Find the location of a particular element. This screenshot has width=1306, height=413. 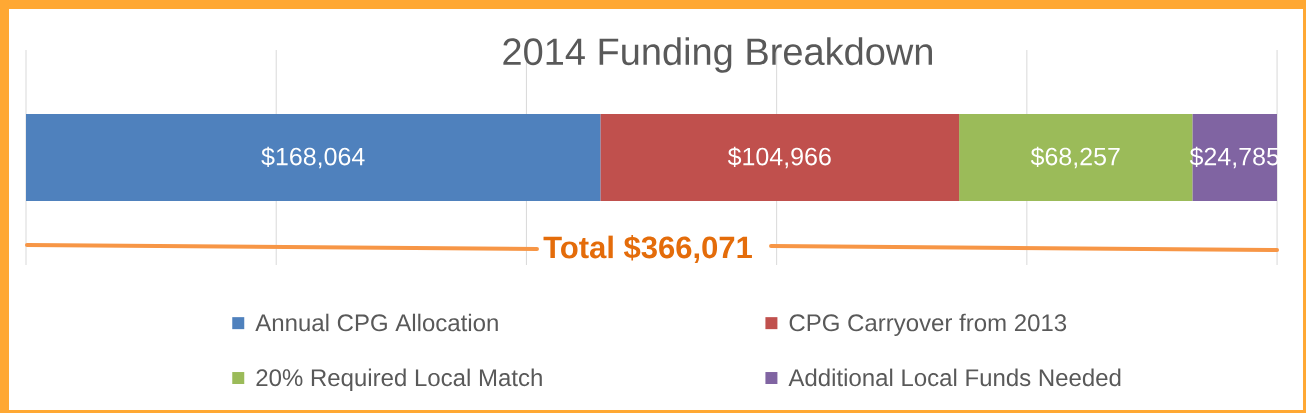

data-label: $168,064 is located at coordinates (313, 157).